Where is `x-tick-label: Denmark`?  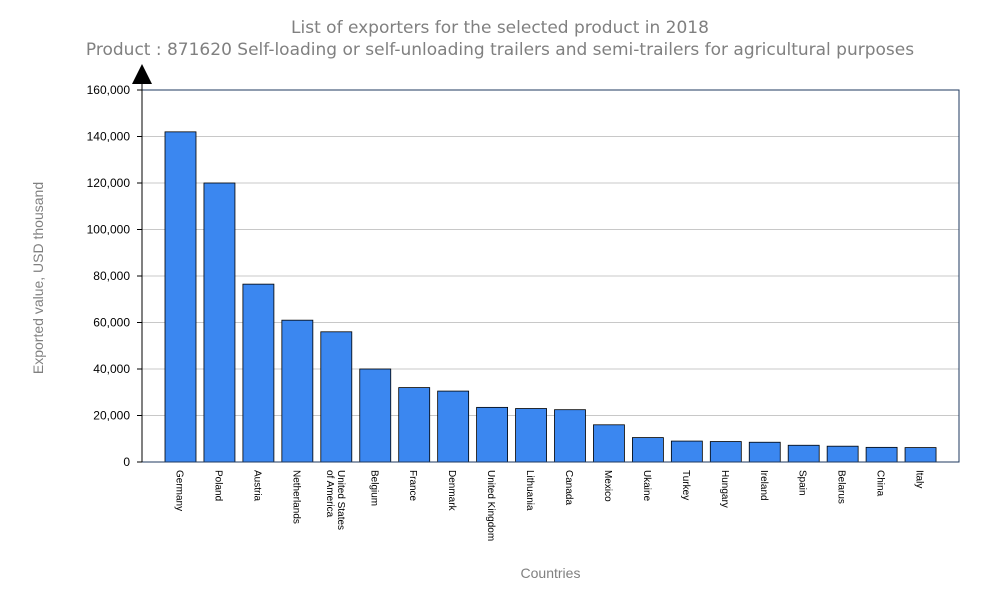
x-tick-label: Denmark is located at coordinates (451, 491).